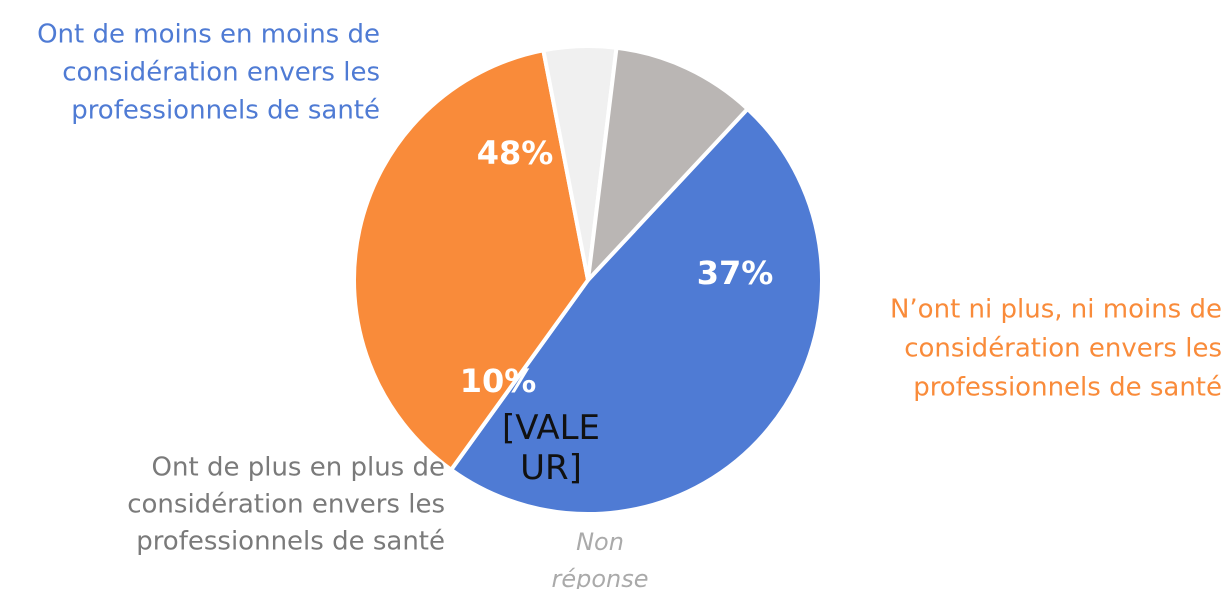 The height and width of the screenshot is (589, 1230). What do you see at coordinates (600, 542) in the screenshot?
I see `category-label: Non` at bounding box center [600, 542].